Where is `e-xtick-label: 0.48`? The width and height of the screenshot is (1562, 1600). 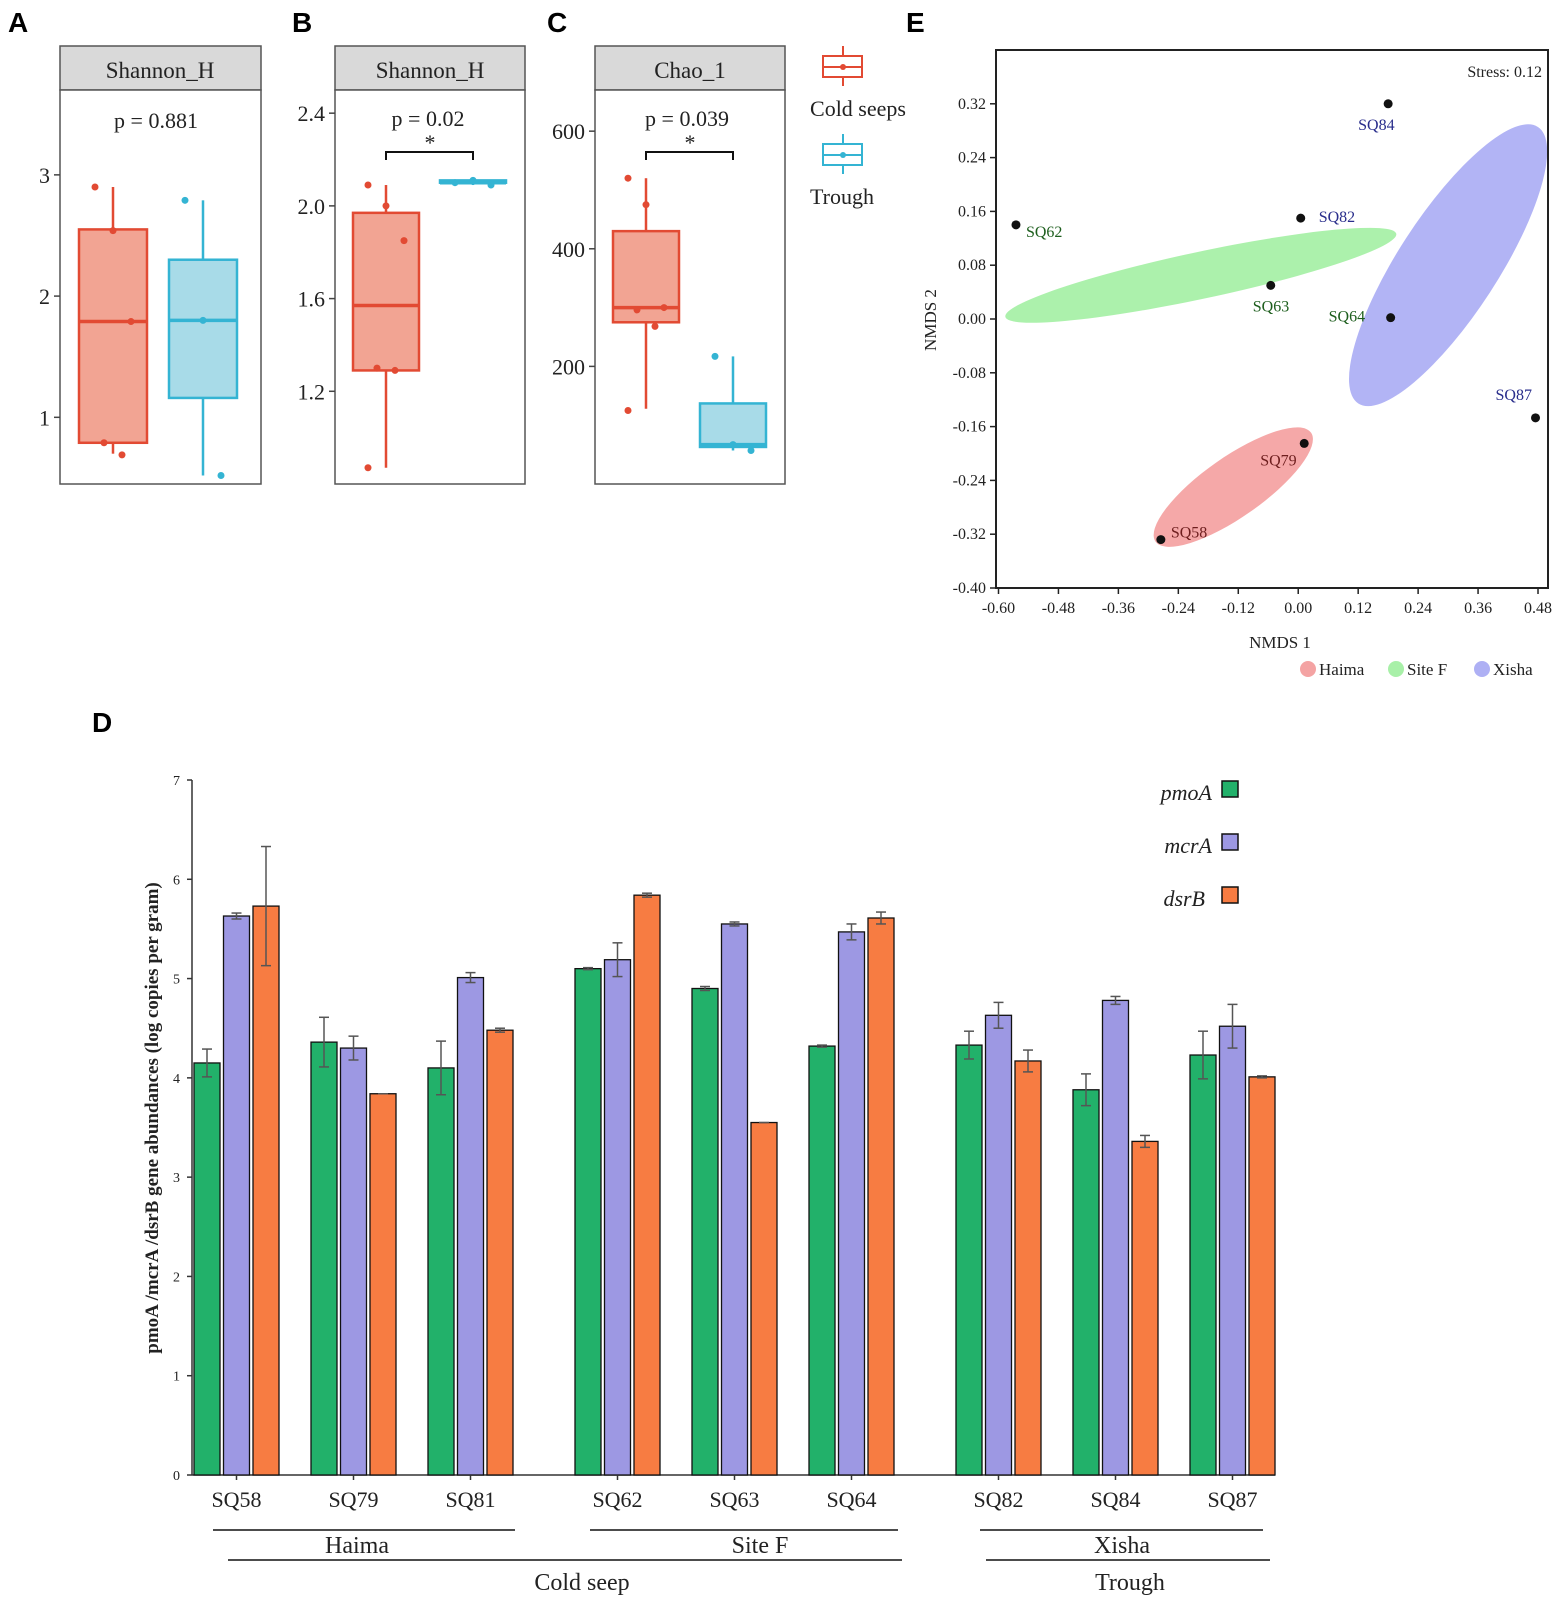
e-xtick-label: 0.48 is located at coordinates (1538, 608).